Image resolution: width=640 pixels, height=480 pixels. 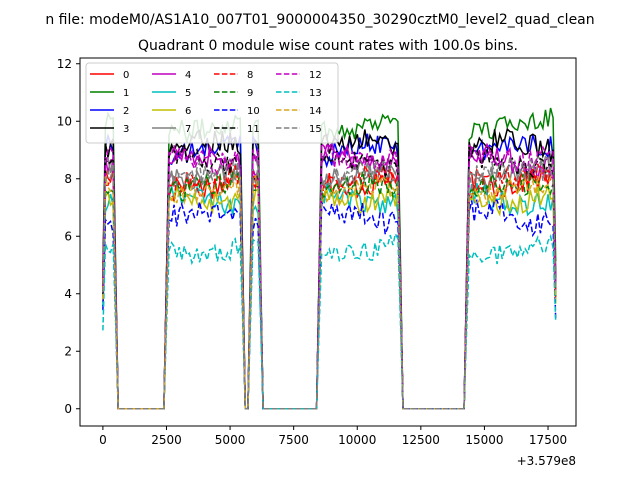 What do you see at coordinates (250, 75) in the screenshot?
I see `legend-label-8: 8` at bounding box center [250, 75].